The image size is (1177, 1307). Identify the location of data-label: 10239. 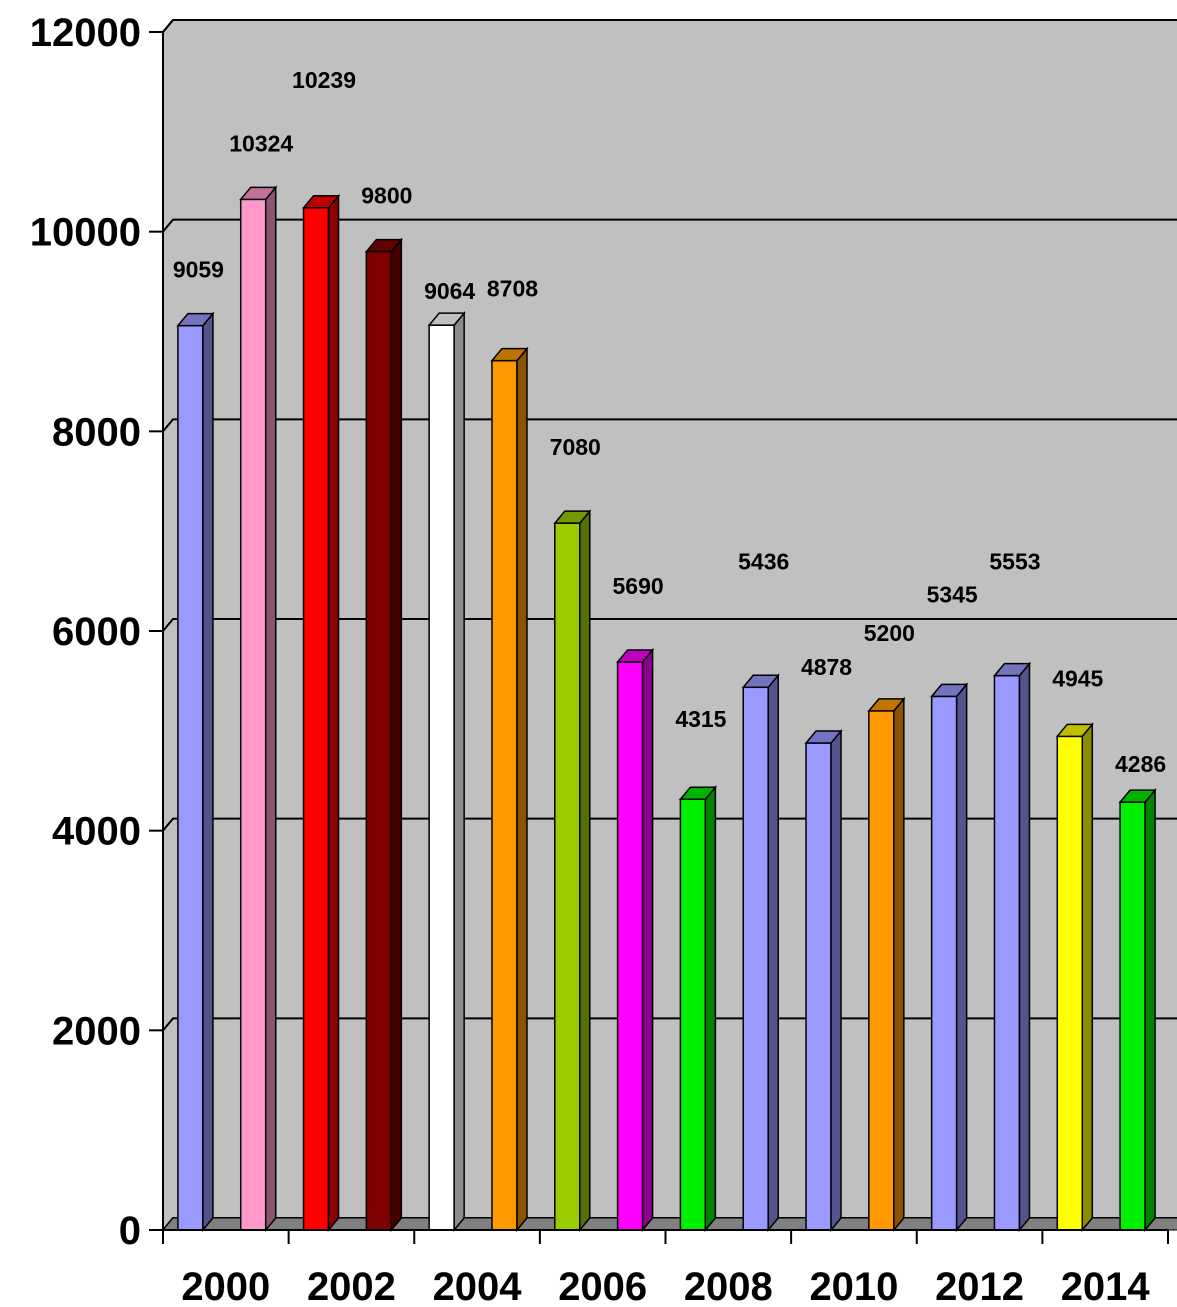
(324, 80).